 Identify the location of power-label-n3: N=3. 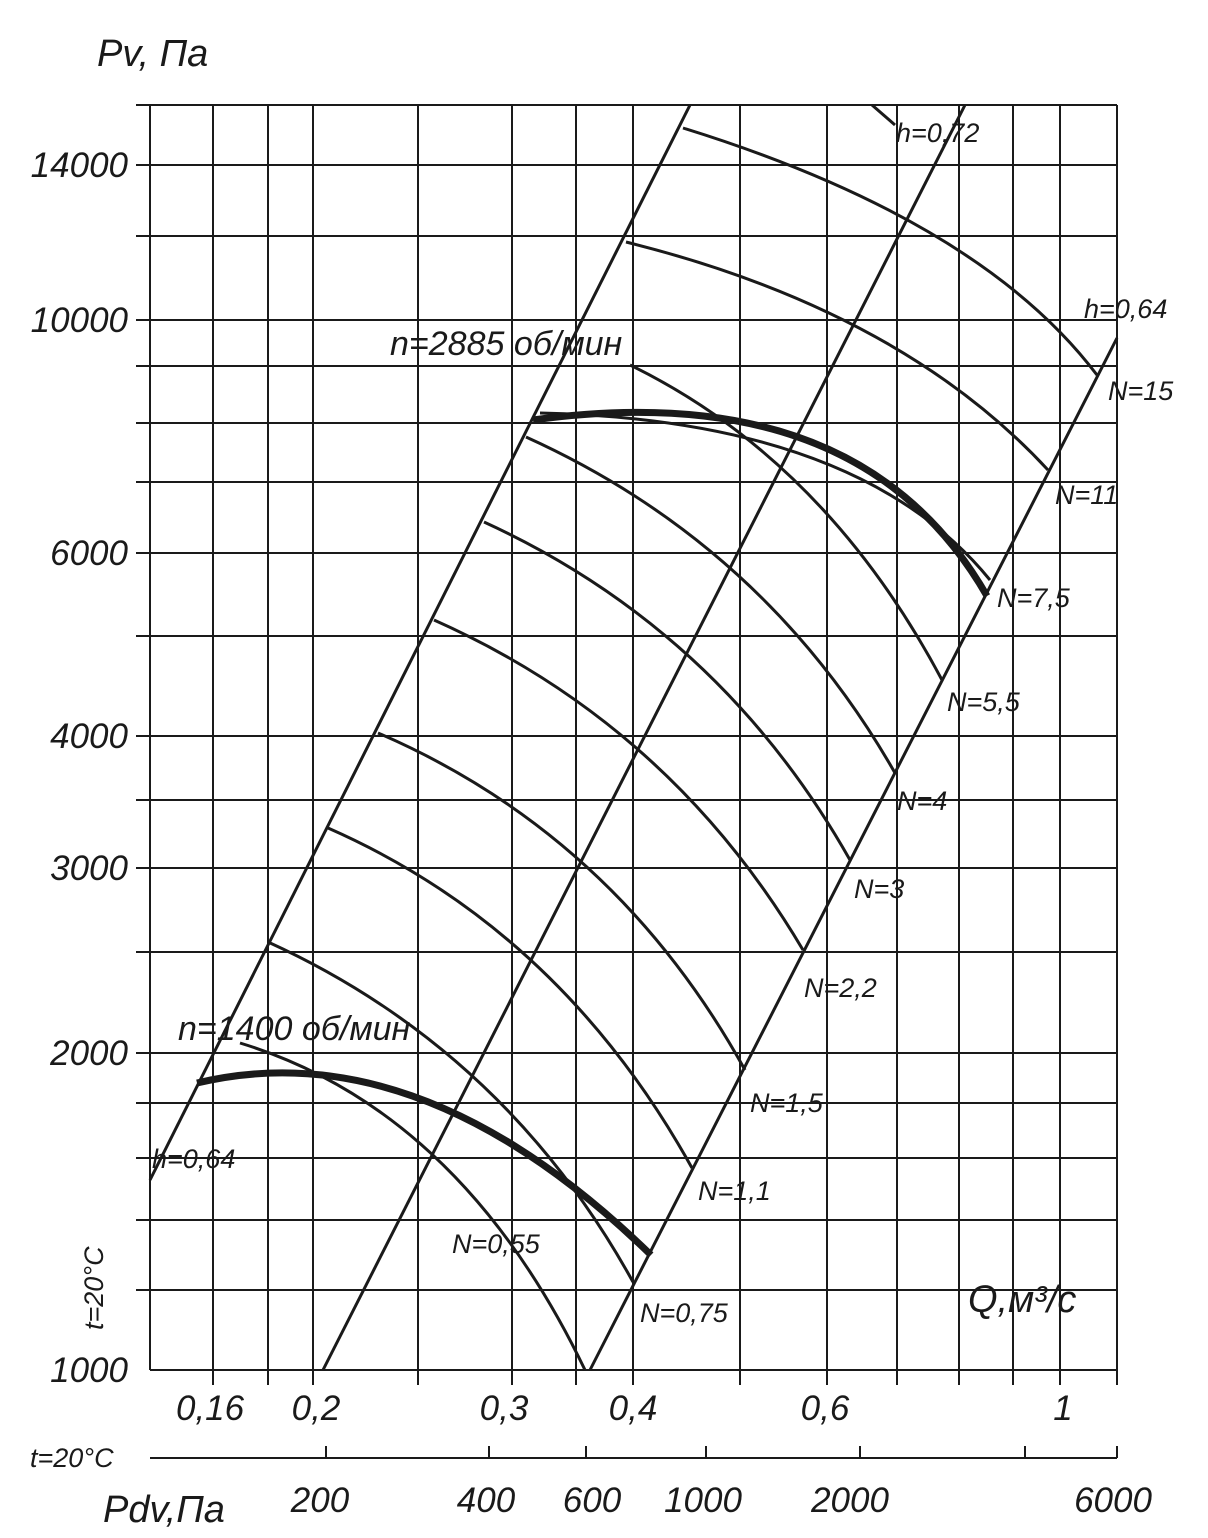
(879, 889).